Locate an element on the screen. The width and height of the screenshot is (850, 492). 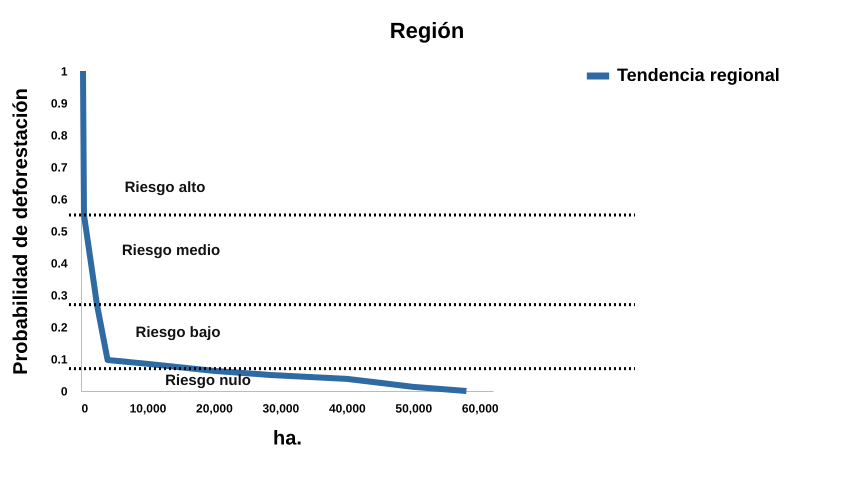
y-tick-label: 0.1 is located at coordinates (59, 359).